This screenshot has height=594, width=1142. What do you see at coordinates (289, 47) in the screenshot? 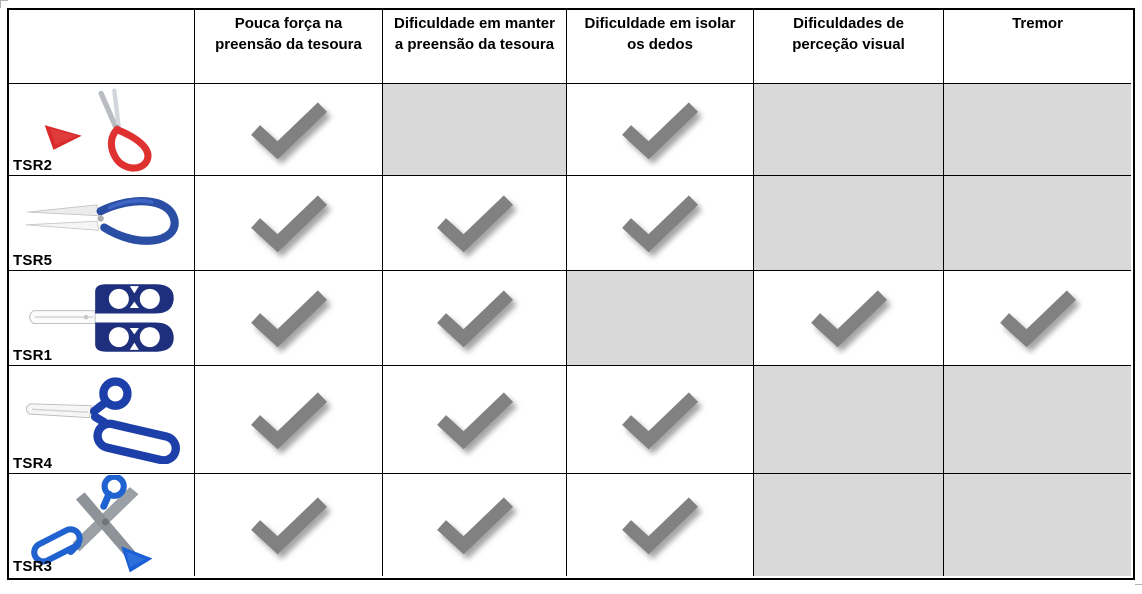
I see `header-cell-grip-strength: Pouca força na preensão da tesoura` at bounding box center [289, 47].